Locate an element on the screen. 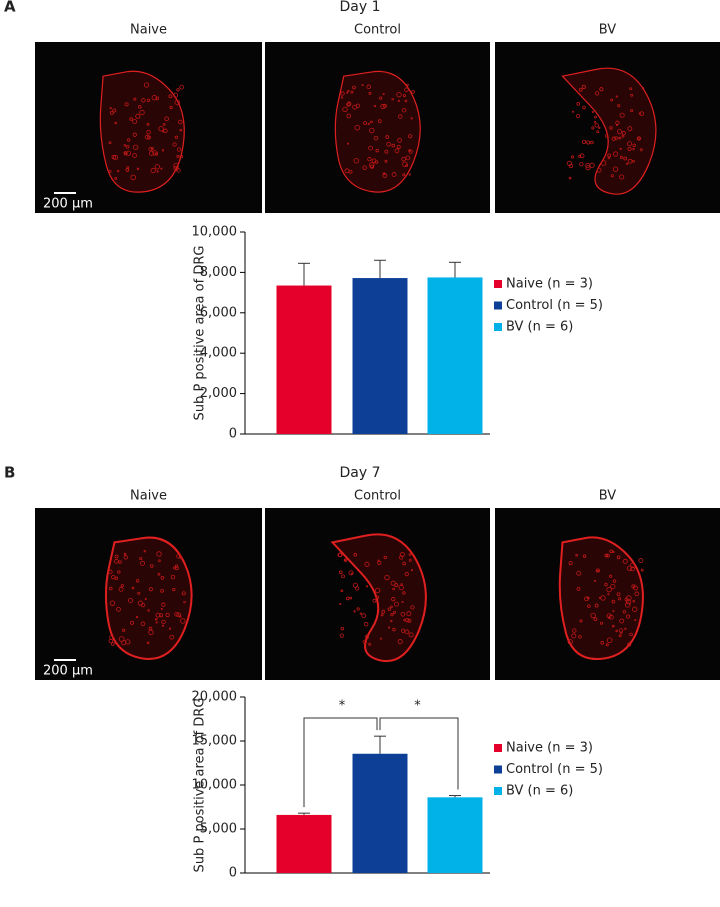  legend-swatch is located at coordinates (498, 748).